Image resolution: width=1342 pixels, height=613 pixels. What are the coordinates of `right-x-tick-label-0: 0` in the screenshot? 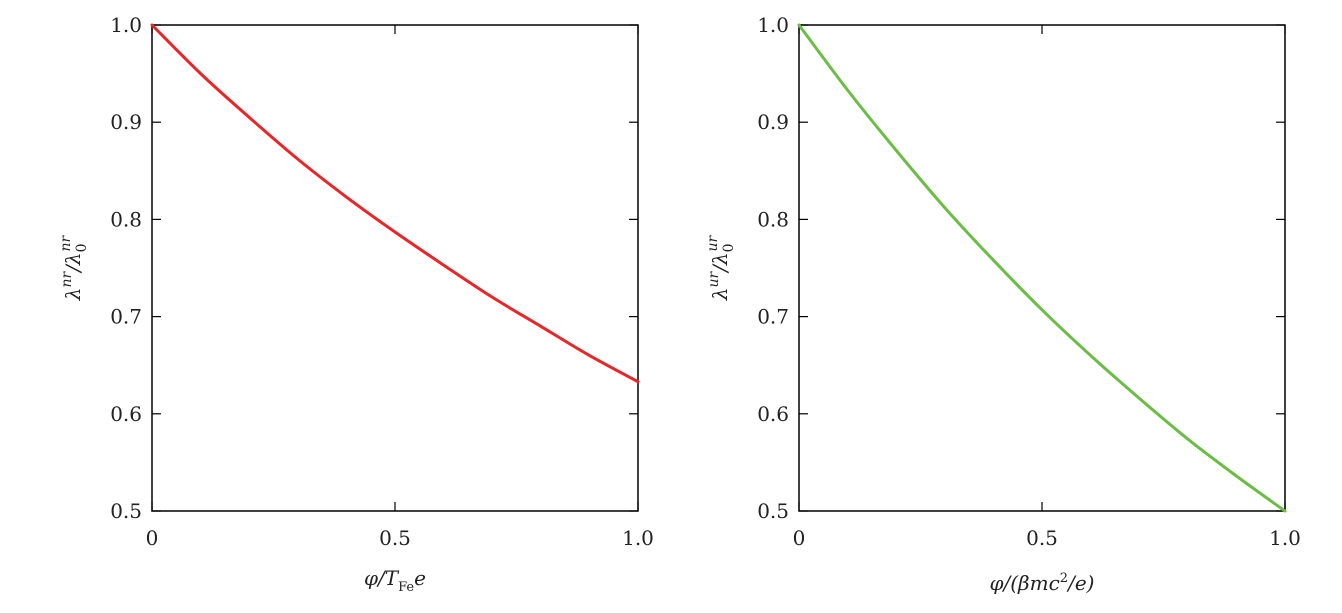 It's located at (799, 538).